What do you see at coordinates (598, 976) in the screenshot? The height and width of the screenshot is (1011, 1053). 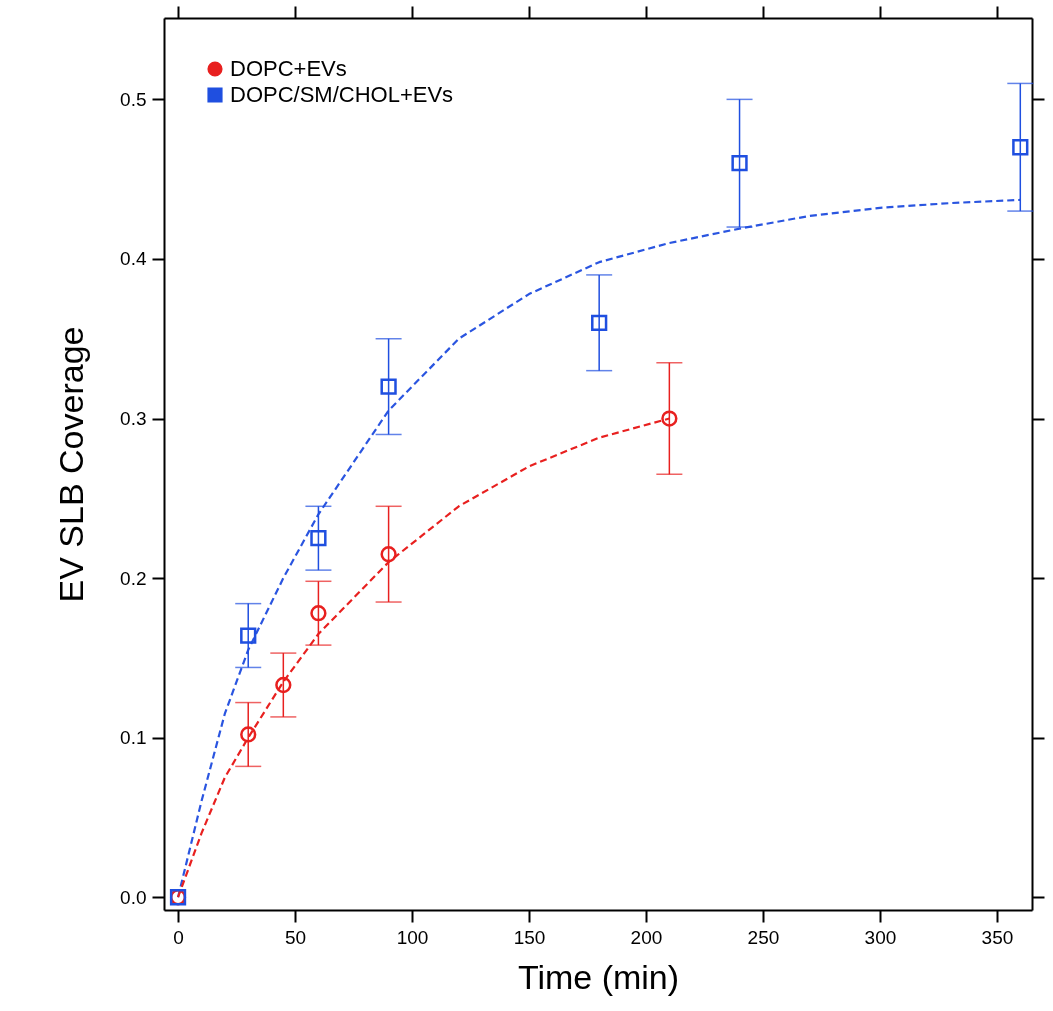 I see `x-axis-title: Time (min)` at bounding box center [598, 976].